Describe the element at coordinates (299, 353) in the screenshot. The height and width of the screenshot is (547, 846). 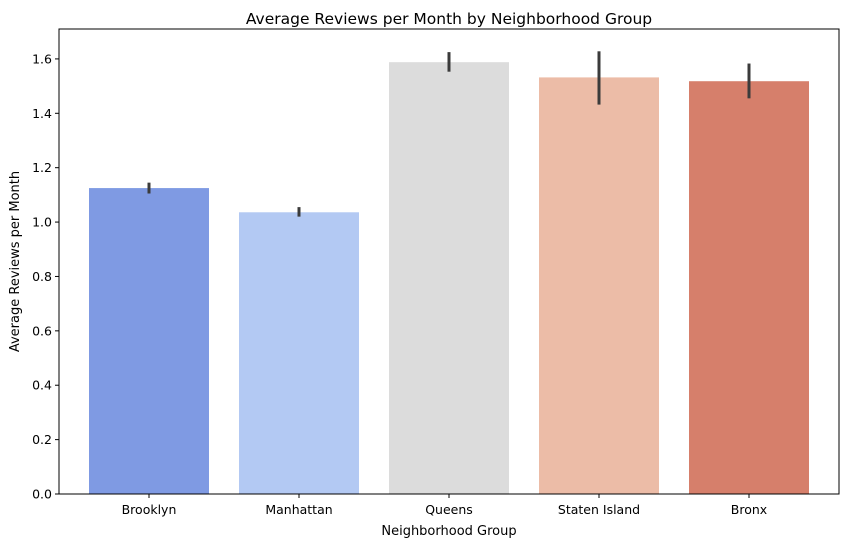
I see `bar-manhattan` at that location.